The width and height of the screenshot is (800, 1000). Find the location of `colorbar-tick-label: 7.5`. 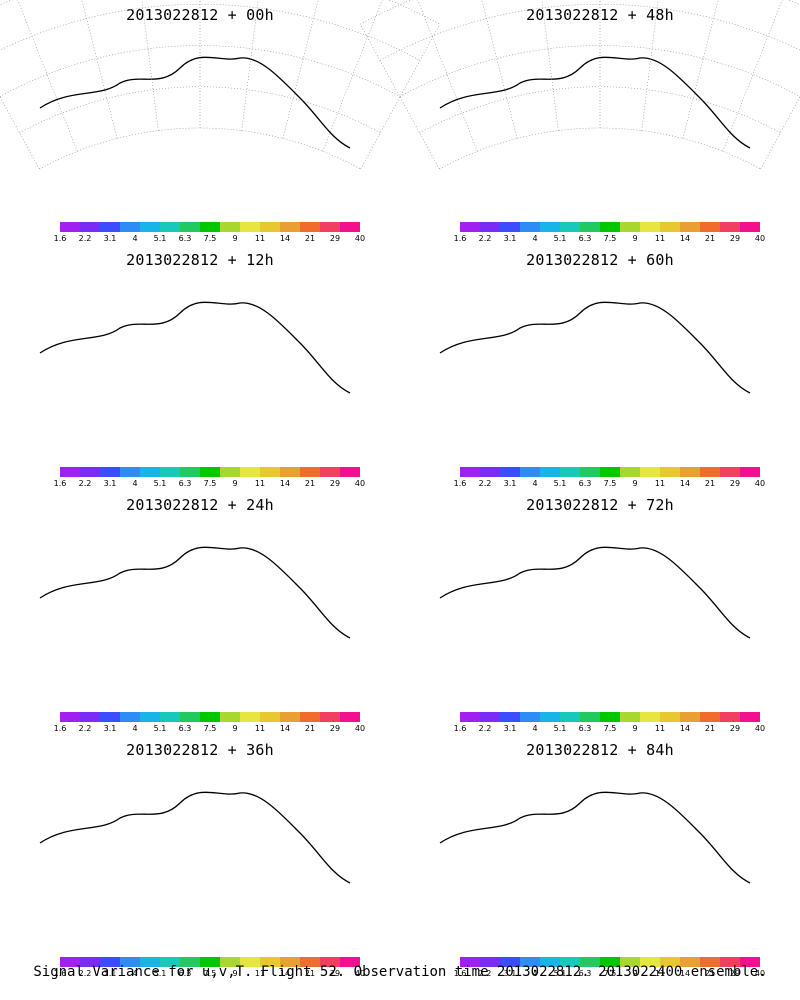

colorbar-tick-label: 7.5 is located at coordinates (210, 483).